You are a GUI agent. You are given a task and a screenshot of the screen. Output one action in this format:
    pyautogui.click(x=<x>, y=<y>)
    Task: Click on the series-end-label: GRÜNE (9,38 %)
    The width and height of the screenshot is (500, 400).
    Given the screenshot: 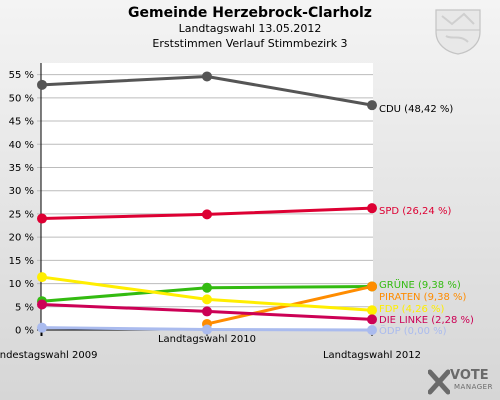 What is the action you would take?
    pyautogui.click(x=420, y=284)
    